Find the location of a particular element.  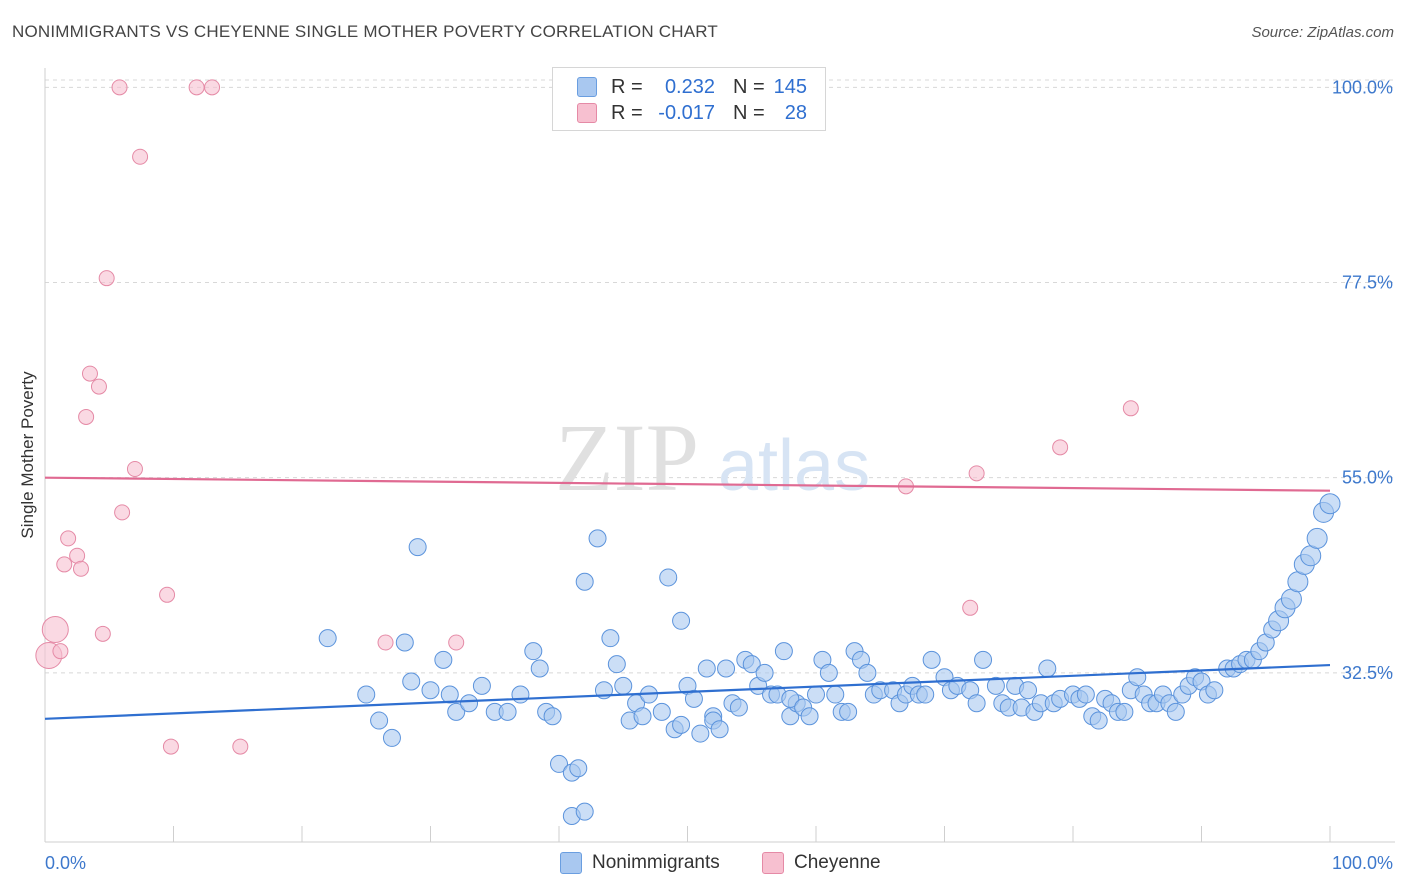

trendline-nonimmigrants is located at coordinates (687, 691).